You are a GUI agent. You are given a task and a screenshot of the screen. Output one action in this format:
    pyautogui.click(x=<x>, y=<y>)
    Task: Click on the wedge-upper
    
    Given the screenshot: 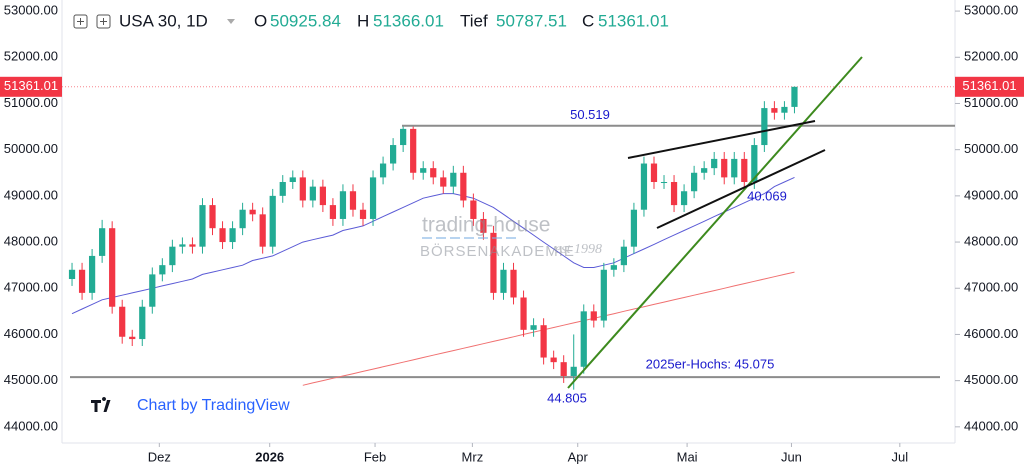 What is the action you would take?
    pyautogui.click(x=721, y=139)
    